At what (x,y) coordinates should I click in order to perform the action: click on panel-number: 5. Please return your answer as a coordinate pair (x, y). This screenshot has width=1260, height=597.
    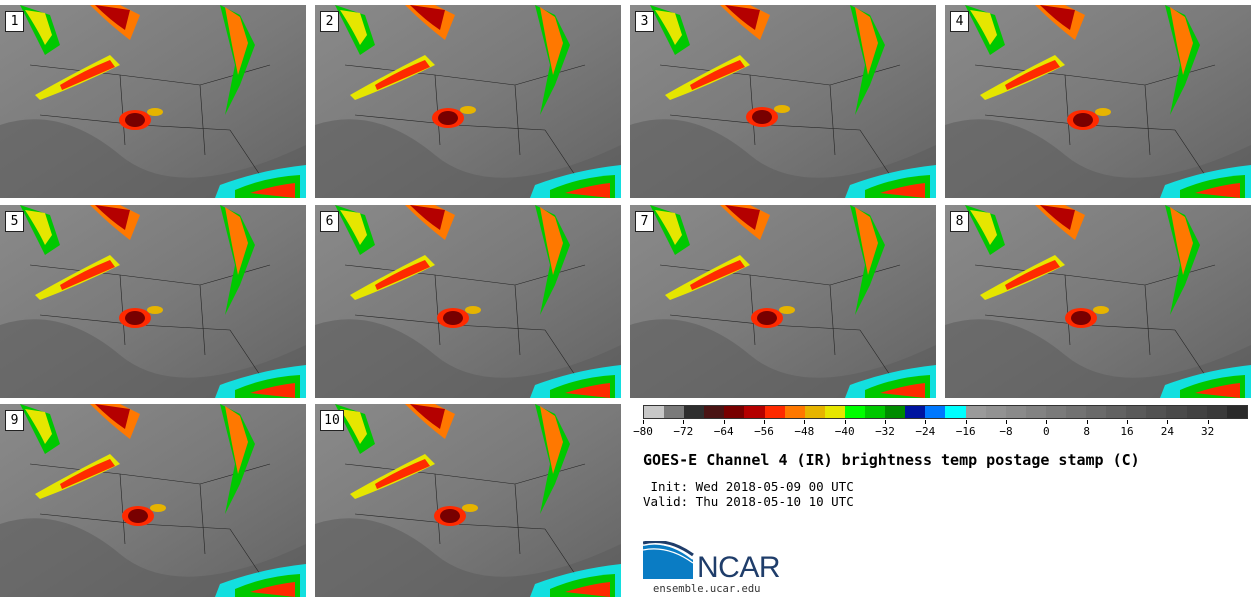
    Looking at the image, I should click on (14, 221).